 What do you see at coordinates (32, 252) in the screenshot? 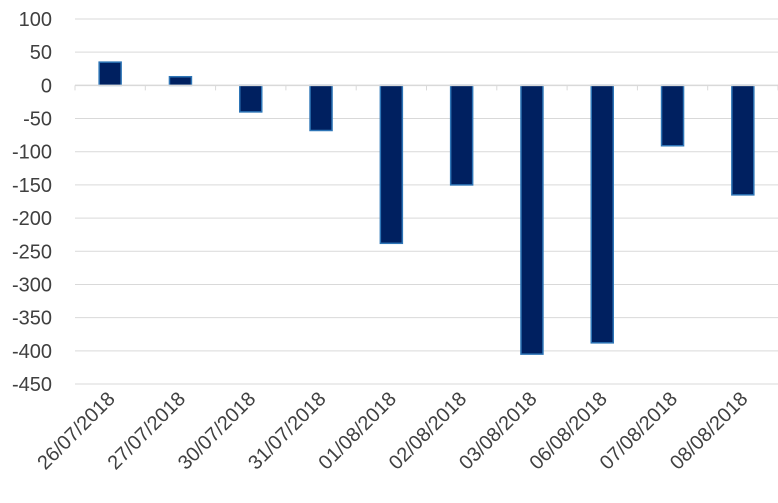
I see `y-tick-label: -250` at bounding box center [32, 252].